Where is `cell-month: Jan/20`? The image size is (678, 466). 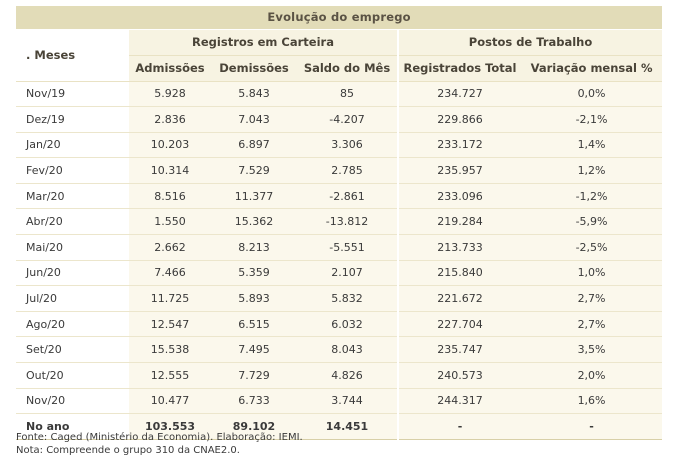 cell-month: Jan/20 is located at coordinates (72, 145).